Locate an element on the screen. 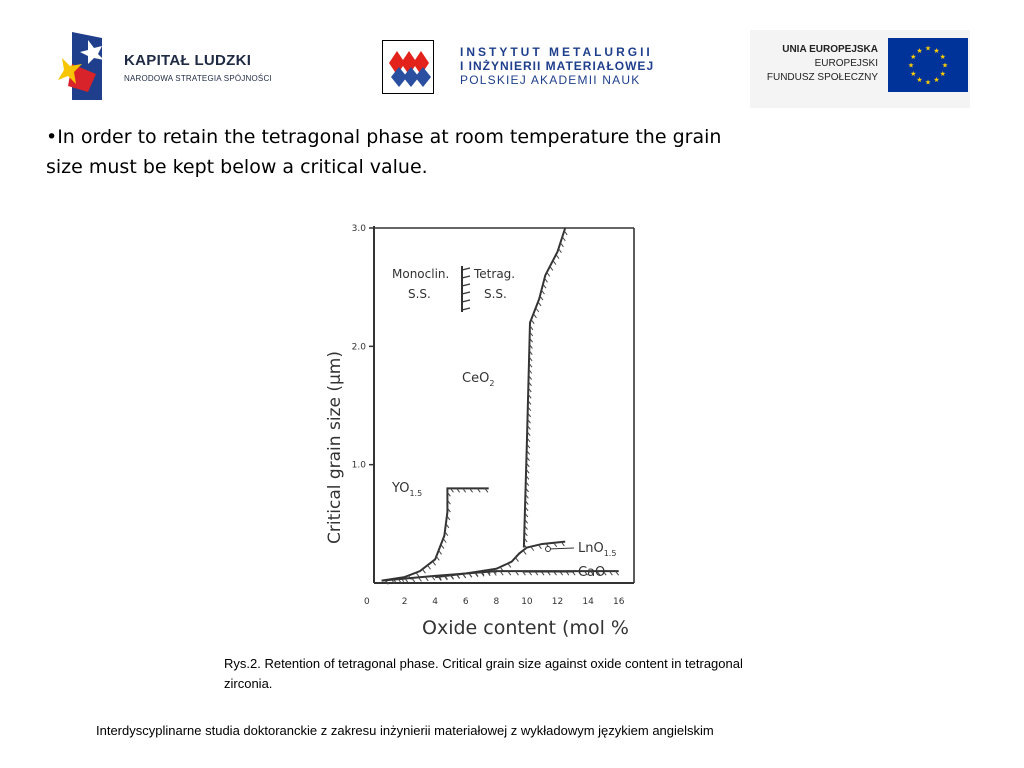  phase-boundary-hatch is located at coordinates (466, 289).